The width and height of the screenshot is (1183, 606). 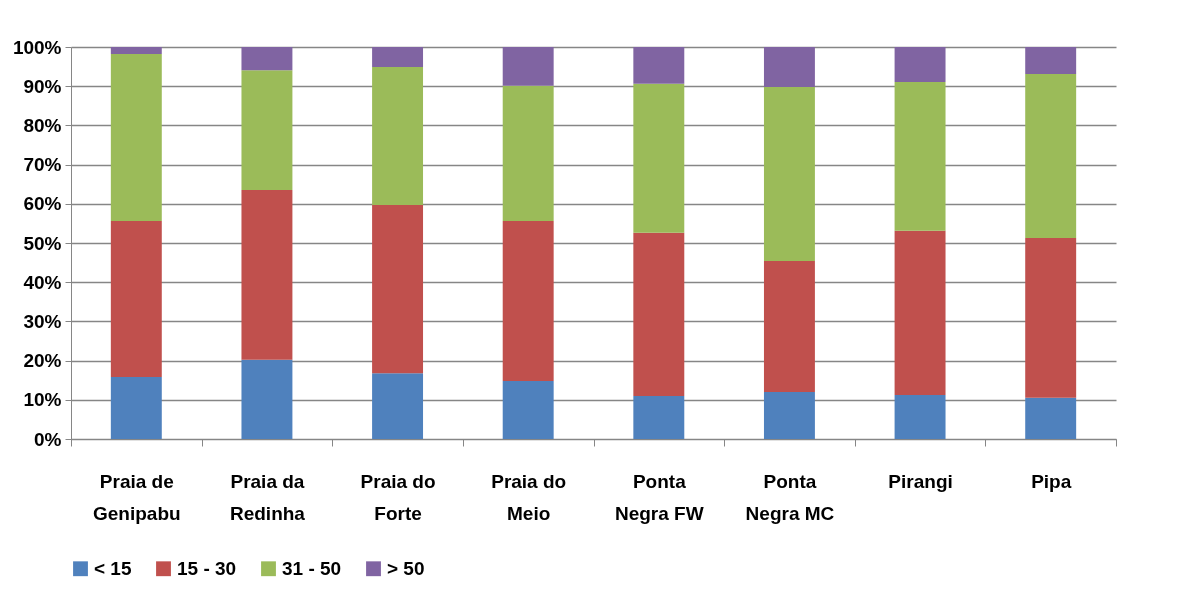 What do you see at coordinates (42, 400) in the screenshot?
I see `y-tick-label: 10%` at bounding box center [42, 400].